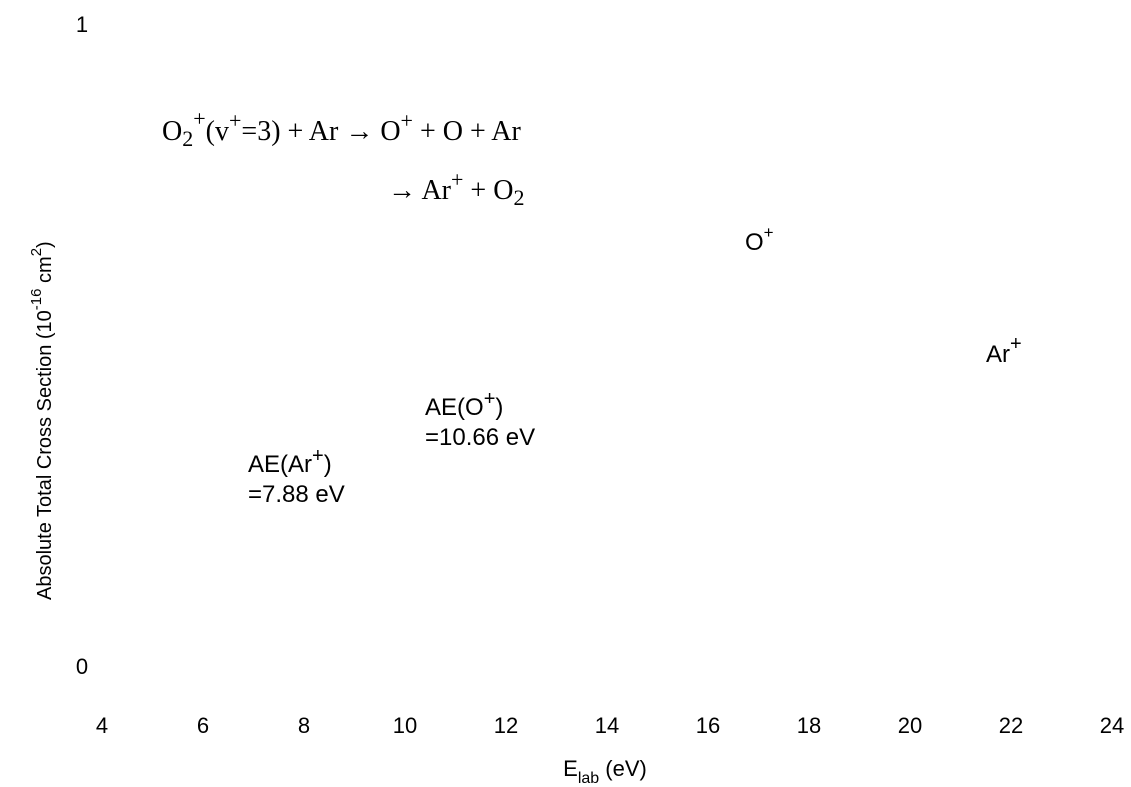 The width and height of the screenshot is (1131, 787). What do you see at coordinates (1004, 350) in the screenshot?
I see `ar-plus-series-label: Ar+` at bounding box center [1004, 350].